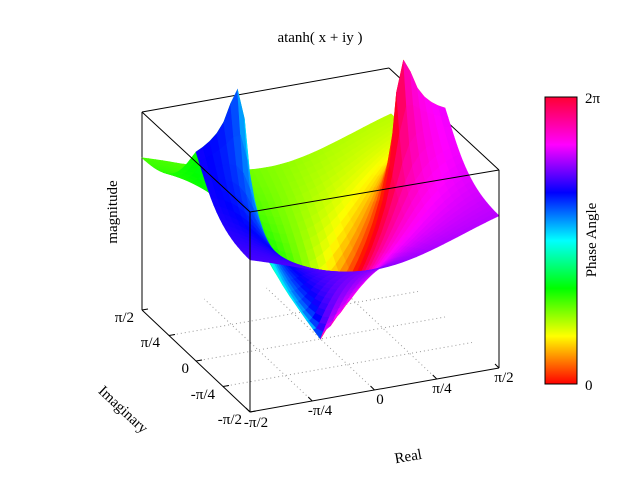  What do you see at coordinates (203, 395) in the screenshot?
I see `y-tick-label: -π/4` at bounding box center [203, 395].